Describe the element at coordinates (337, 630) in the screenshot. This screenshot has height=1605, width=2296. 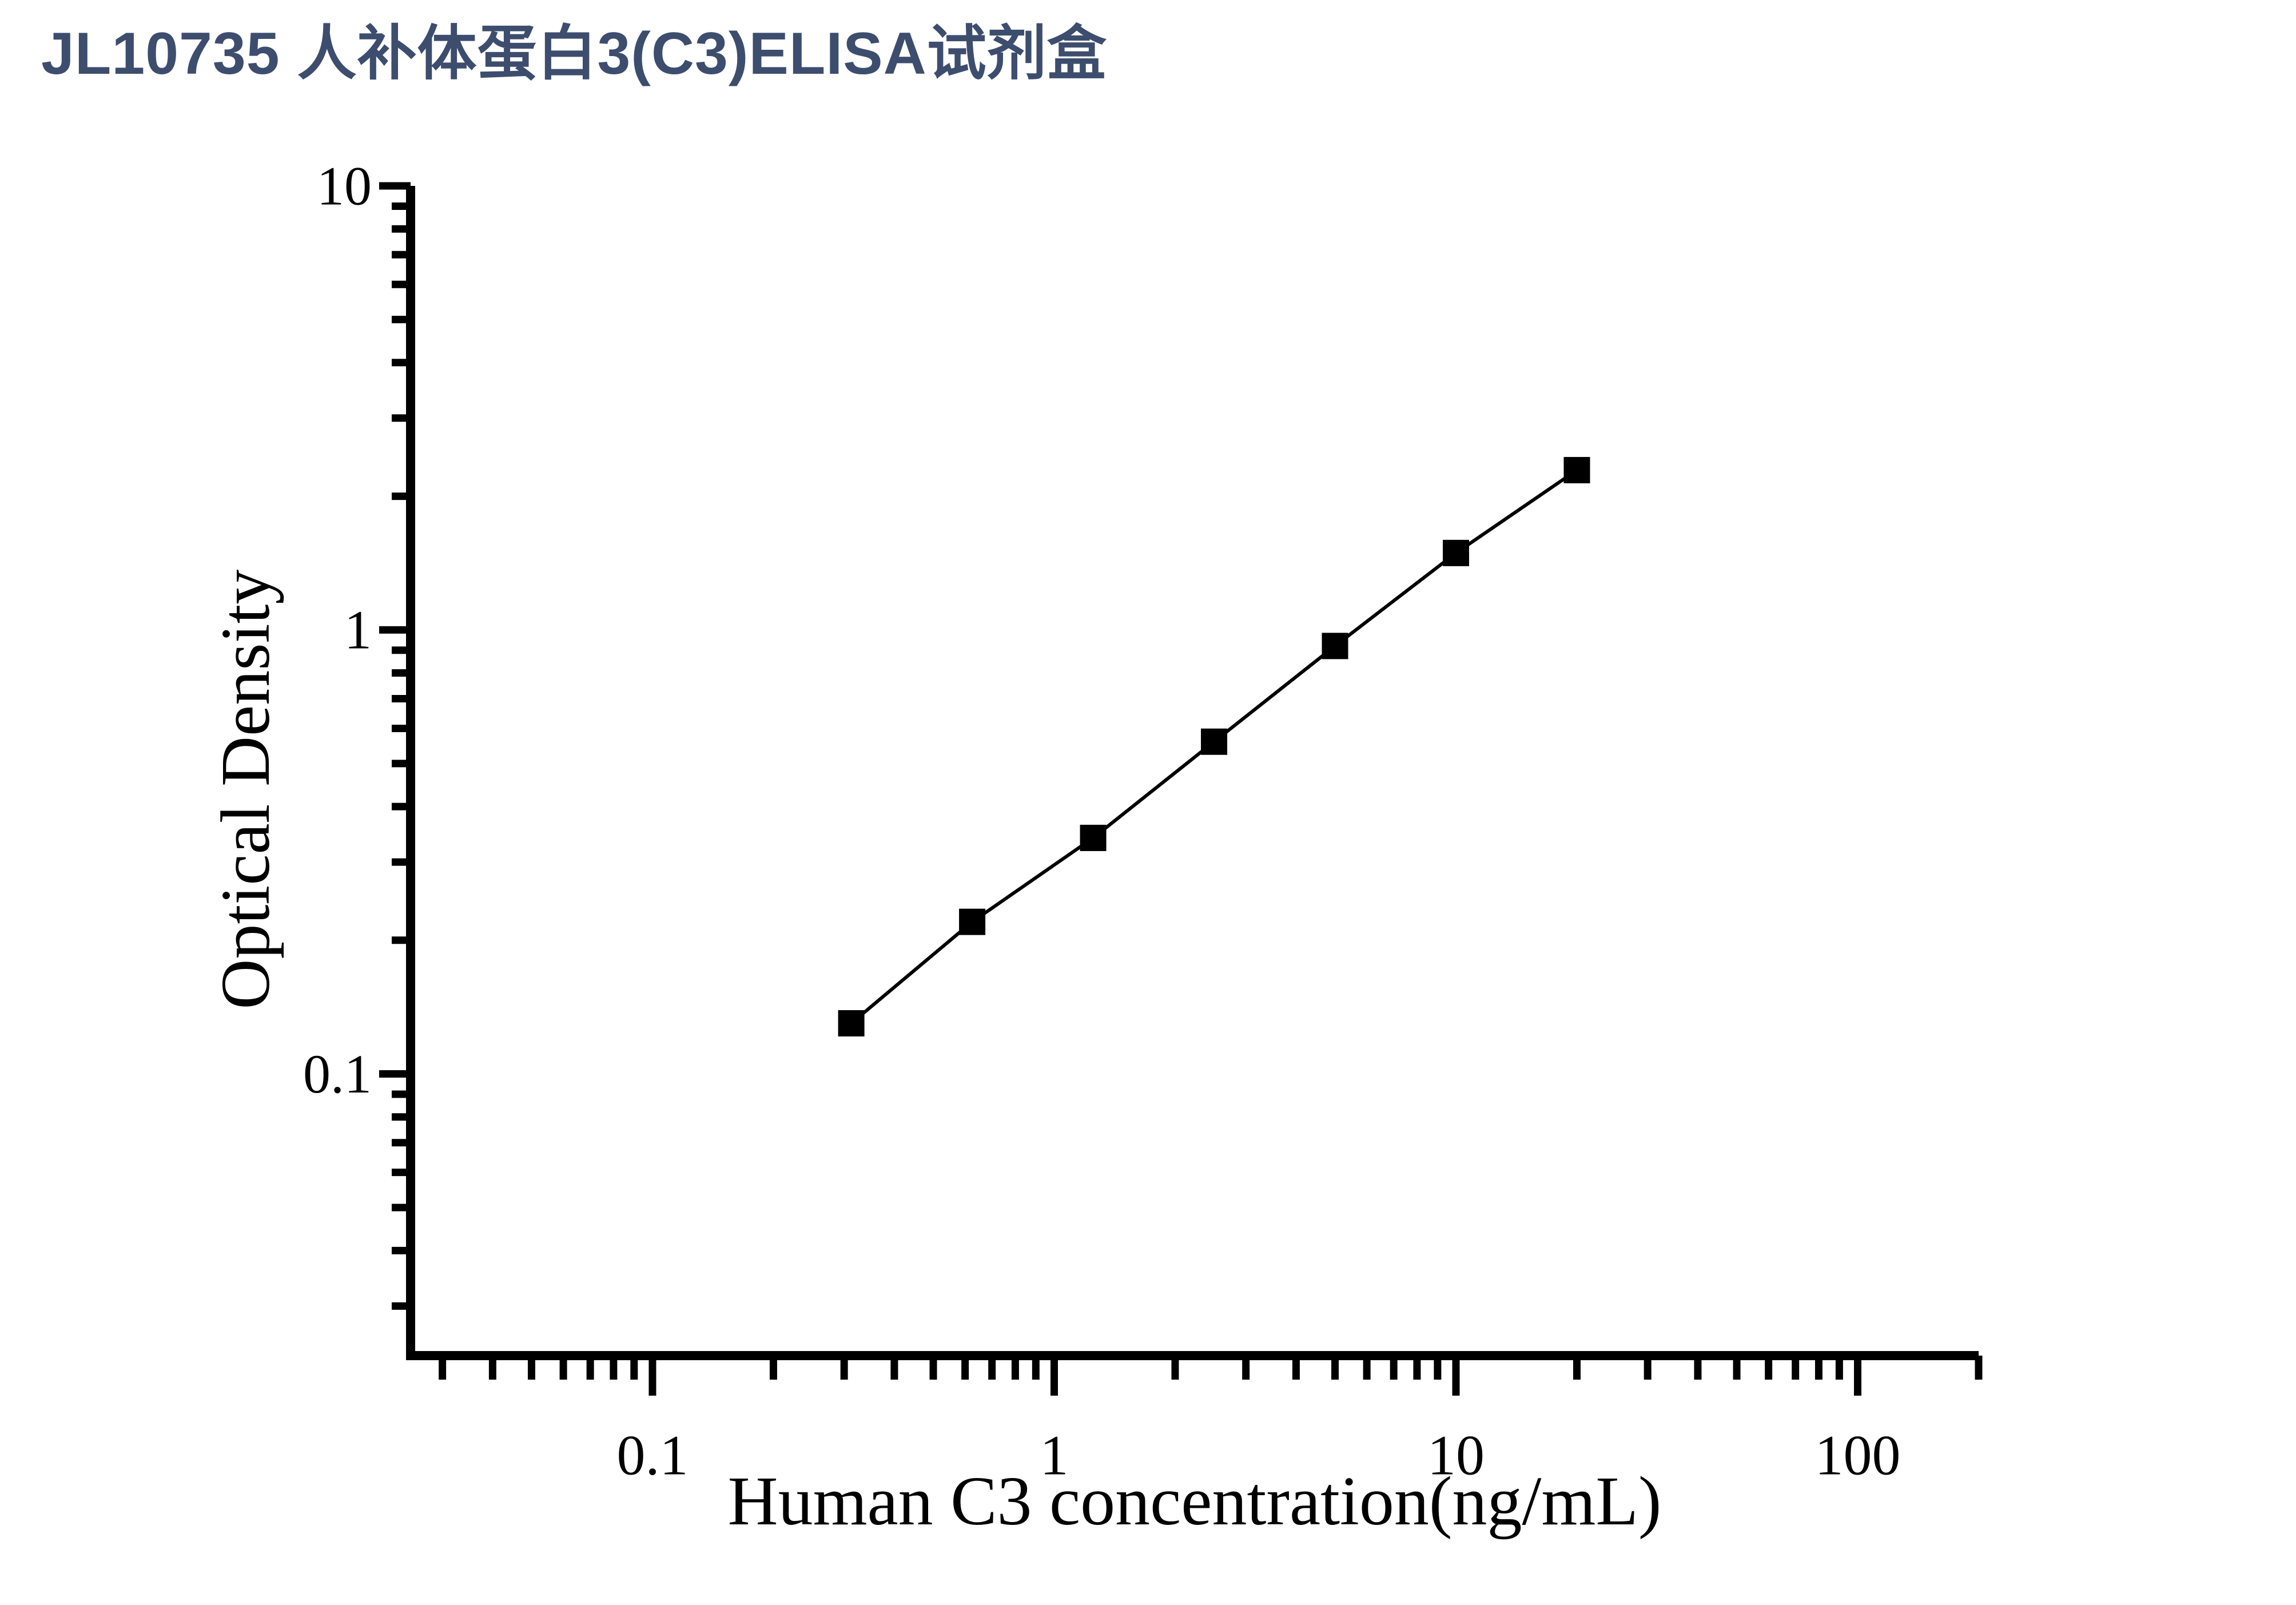
I see `y-tick-labels: 10 1 0.1` at that location.